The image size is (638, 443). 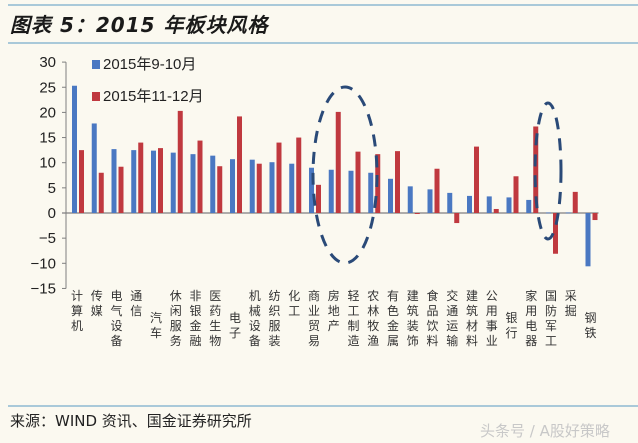 I want to click on y-tick-label: 20, so click(x=47, y=112).